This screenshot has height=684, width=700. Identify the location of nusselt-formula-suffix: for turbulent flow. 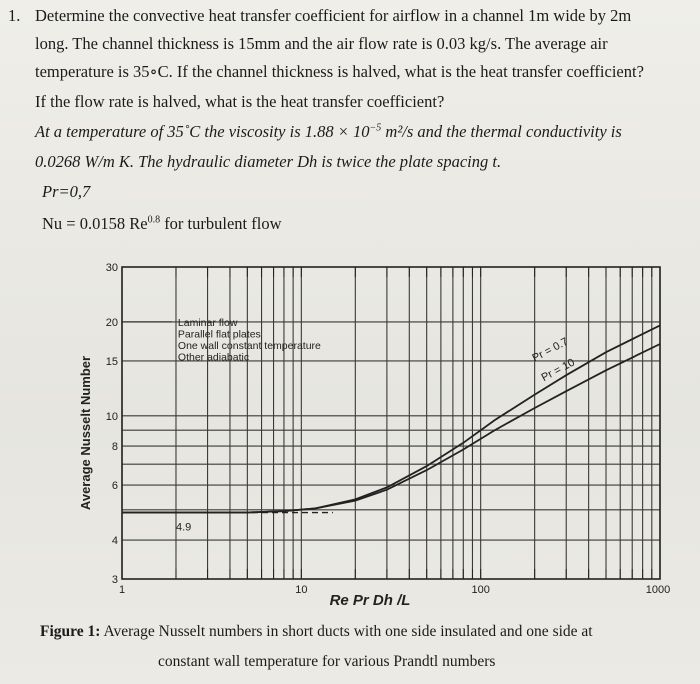
(221, 223).